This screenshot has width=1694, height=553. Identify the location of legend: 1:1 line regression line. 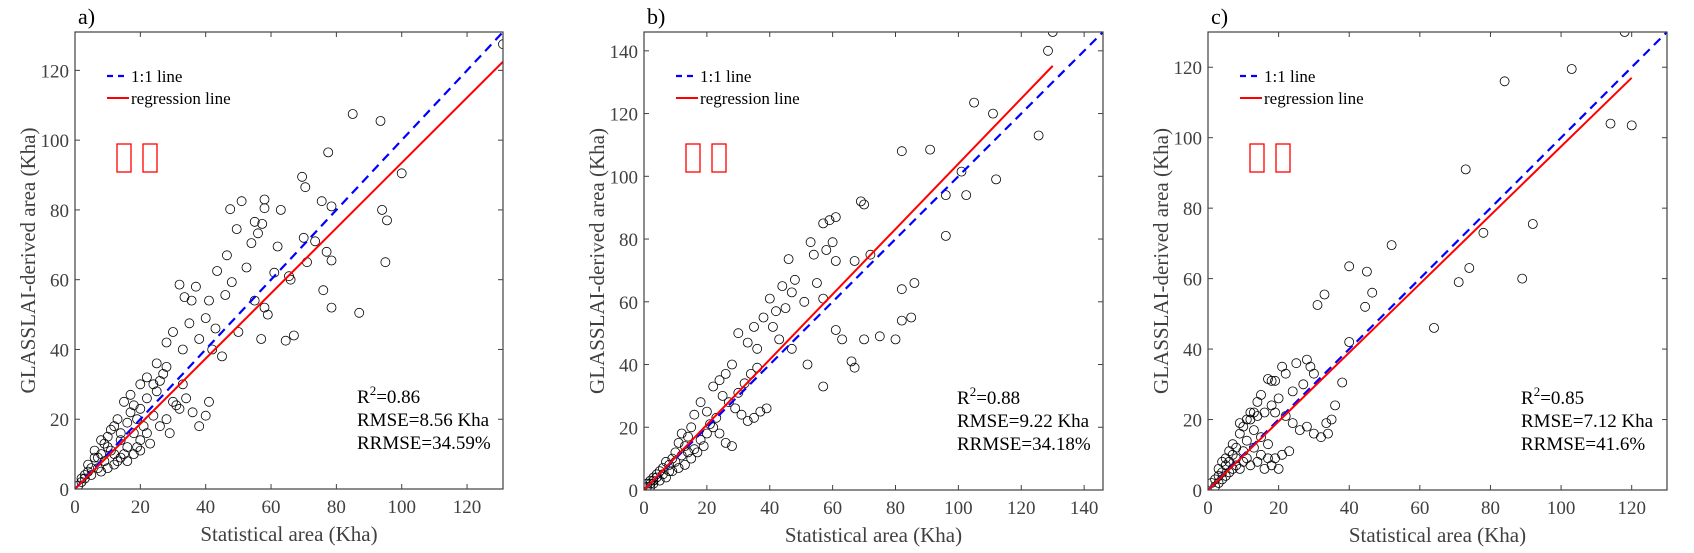
(738, 87).